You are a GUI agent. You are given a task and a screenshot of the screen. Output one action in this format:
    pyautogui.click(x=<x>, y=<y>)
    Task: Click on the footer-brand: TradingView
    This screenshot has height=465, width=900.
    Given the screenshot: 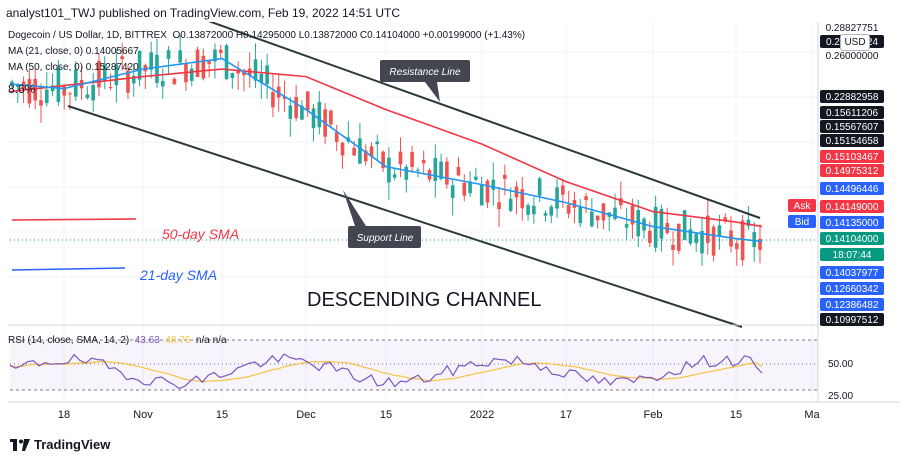 What is the action you would take?
    pyautogui.click(x=60, y=444)
    